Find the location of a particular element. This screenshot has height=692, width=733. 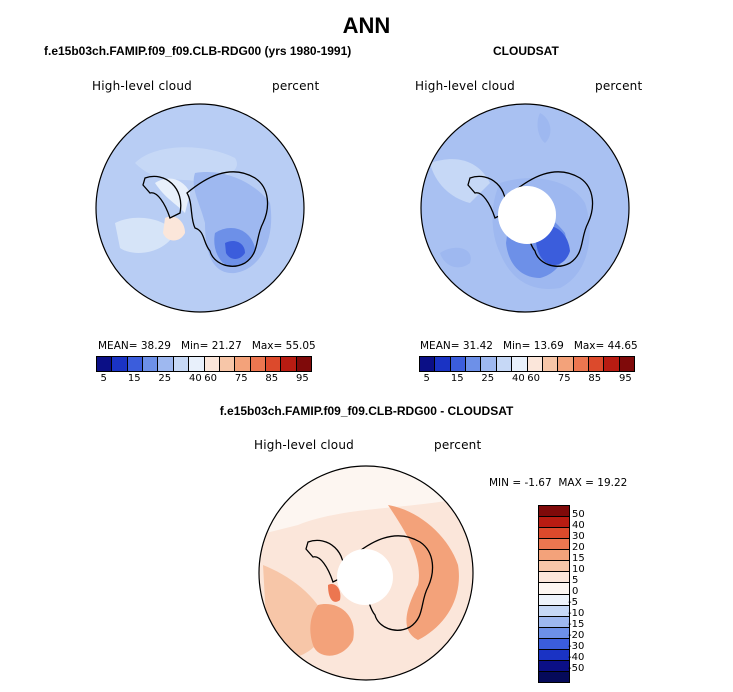

colorbar-tick-label: -50 is located at coordinates (576, 668).